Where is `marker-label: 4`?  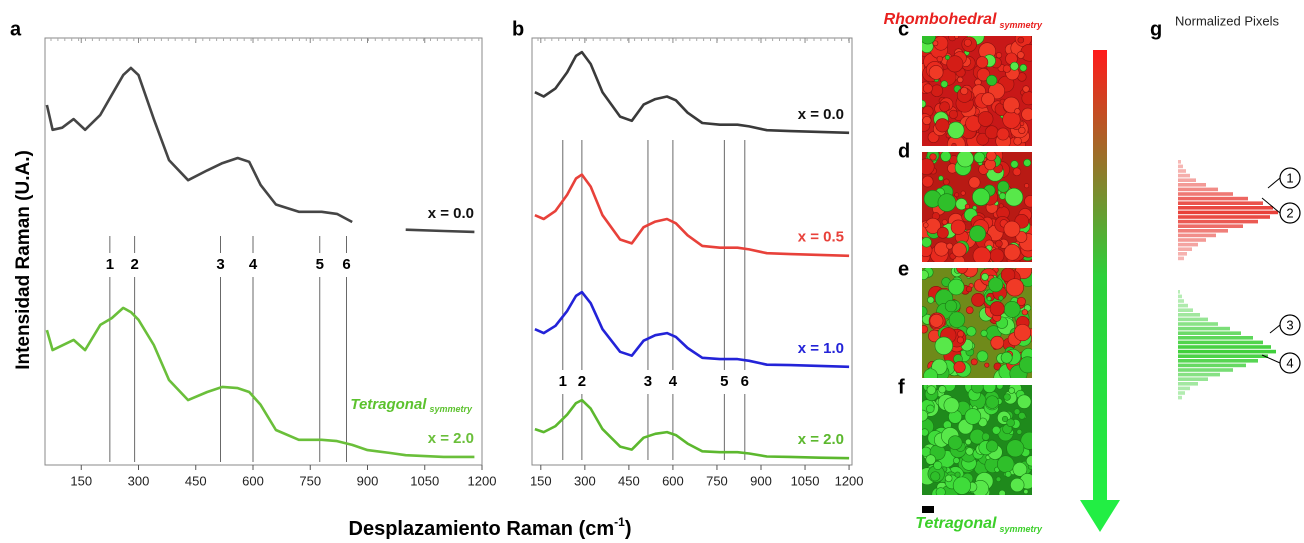
marker-label: 4 is located at coordinates (1289, 362).